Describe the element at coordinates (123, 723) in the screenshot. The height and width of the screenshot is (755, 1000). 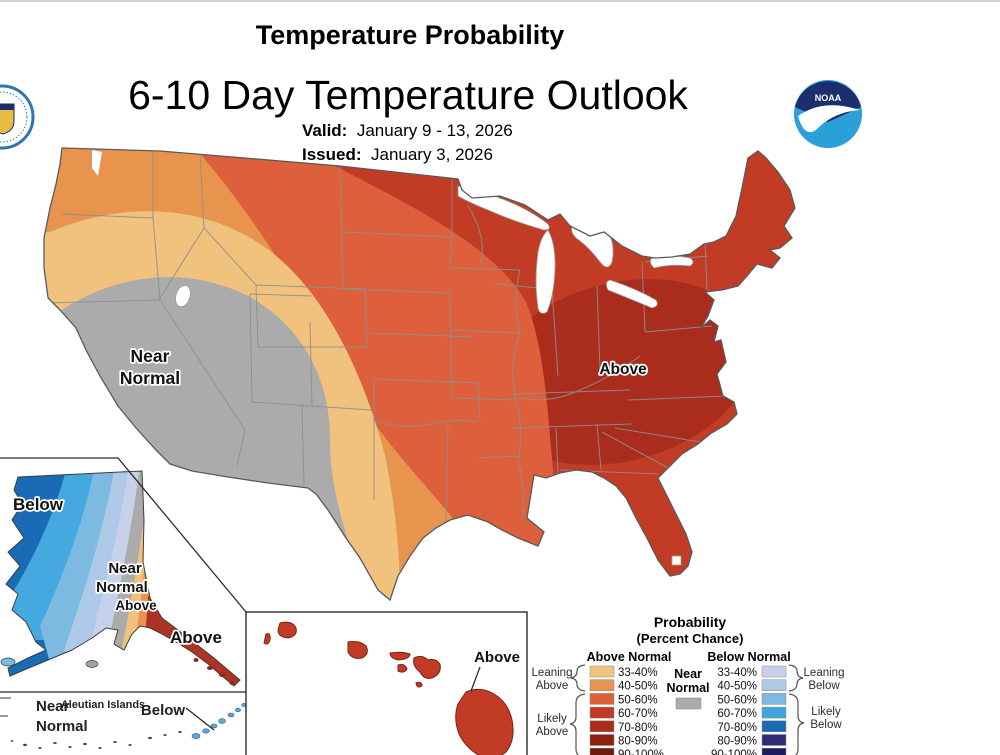
I see `aleutian-strip: Near Normal Aleutian Islands Below` at that location.